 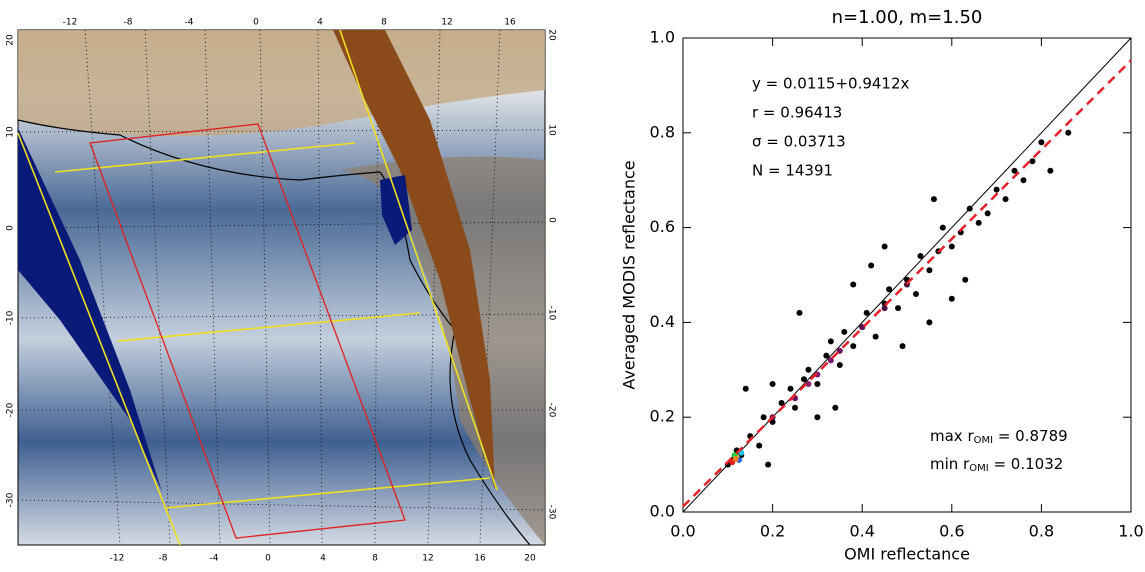 I want to click on map-lon-label: 4, so click(x=320, y=23).